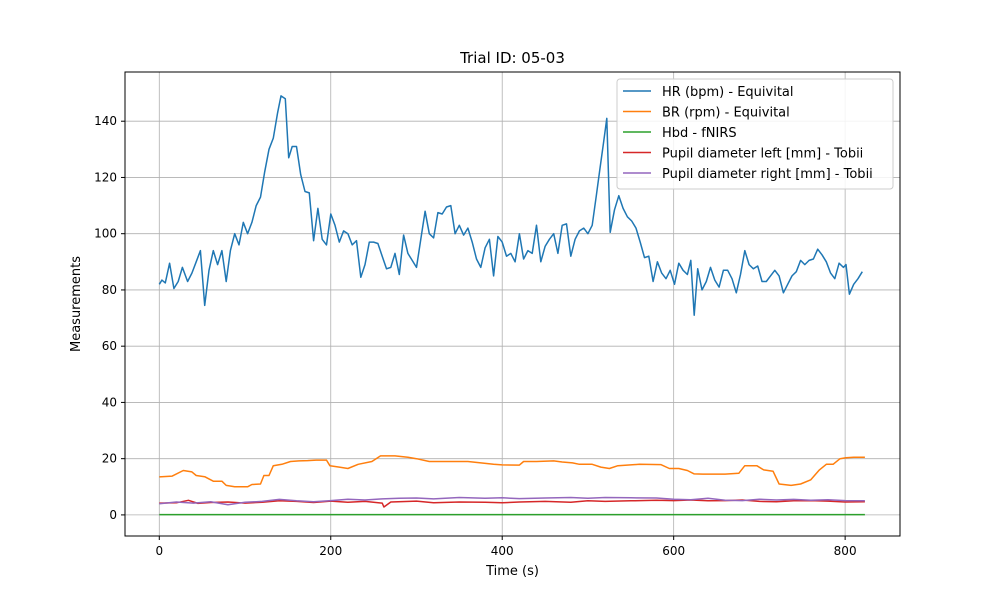 The image size is (1000, 600). Describe the element at coordinates (159, 551) in the screenshot. I see `x-tick-label: 0` at that location.